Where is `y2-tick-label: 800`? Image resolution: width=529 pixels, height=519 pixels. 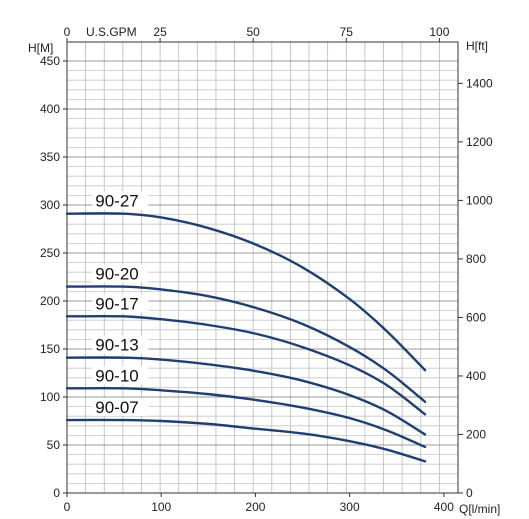
y2-tick-label: 800 is located at coordinates (476, 259).